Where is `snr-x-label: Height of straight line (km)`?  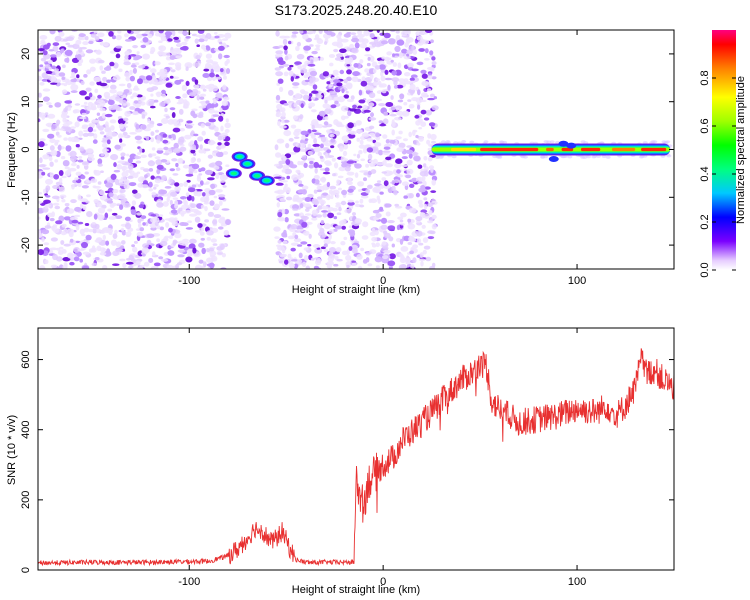
snr-x-label: Height of straight line (km) is located at coordinates (356, 590).